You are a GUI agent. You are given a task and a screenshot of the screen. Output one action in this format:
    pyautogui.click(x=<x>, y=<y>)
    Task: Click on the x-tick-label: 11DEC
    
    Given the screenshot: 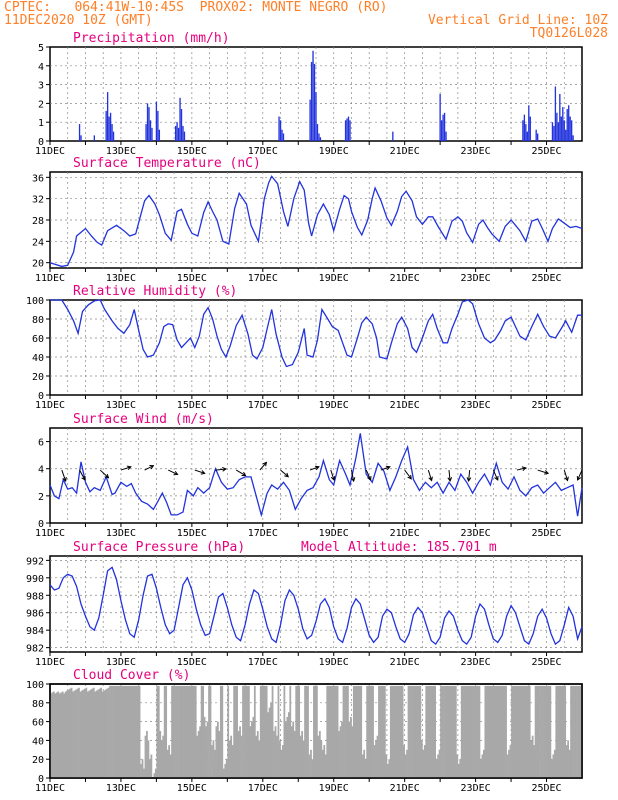 What is the action you would take?
    pyautogui.click(x=50, y=151)
    